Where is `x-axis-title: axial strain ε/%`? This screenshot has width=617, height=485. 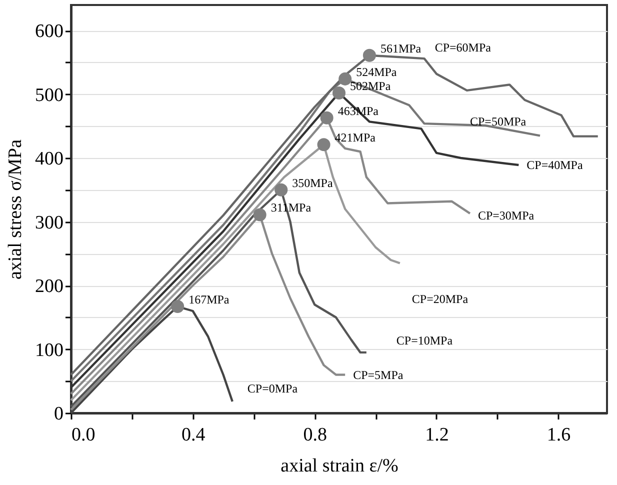
x-axis-title: axial strain ε/% is located at coordinates (339, 466).